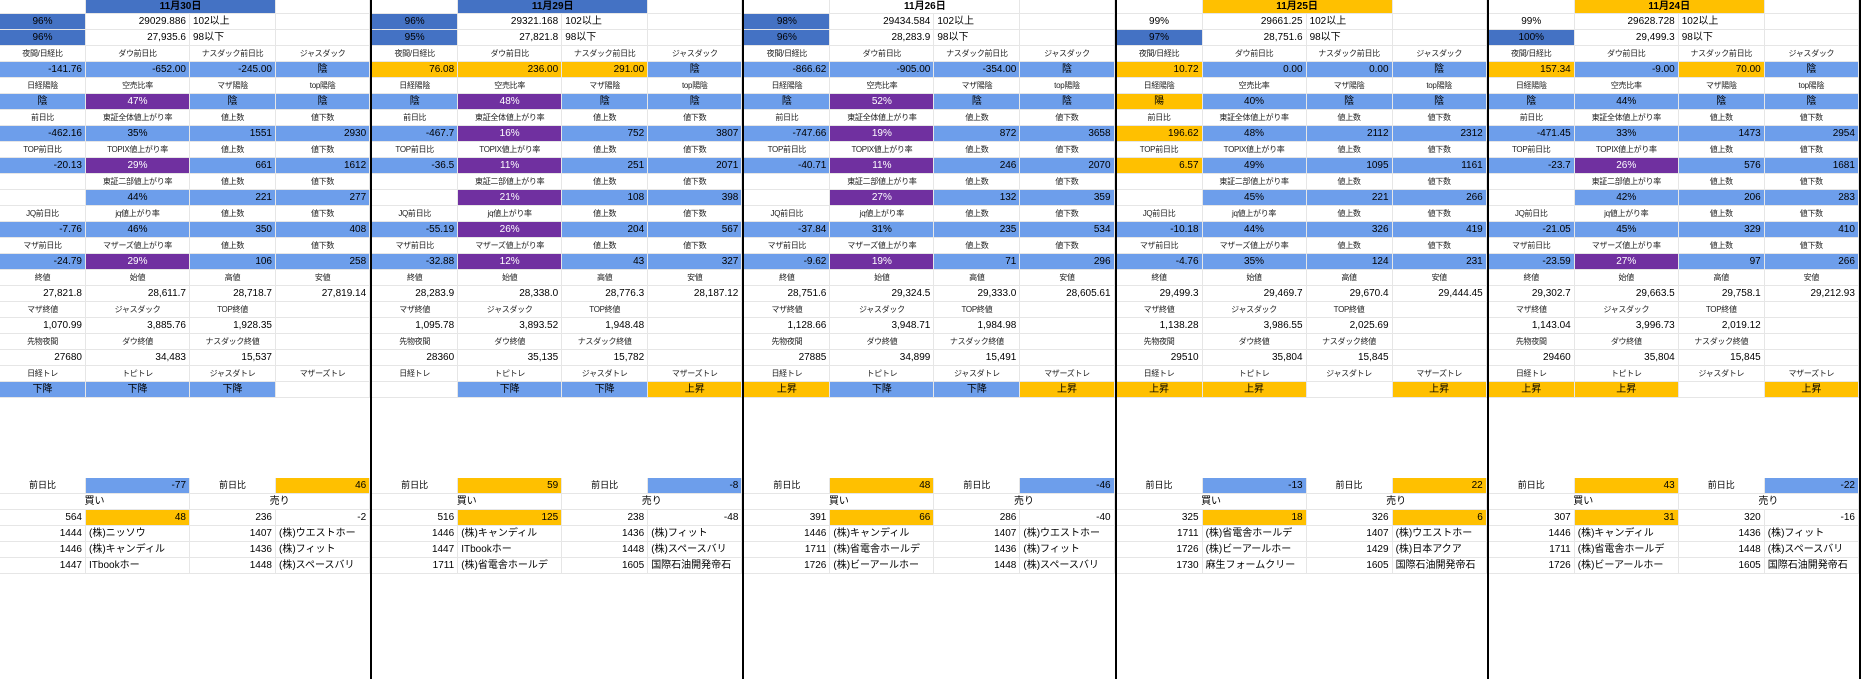 The width and height of the screenshot is (1861, 679). Describe the element at coordinates (415, 486) in the screenshot. I see `prev-diff-label-cell: 前日比` at that location.